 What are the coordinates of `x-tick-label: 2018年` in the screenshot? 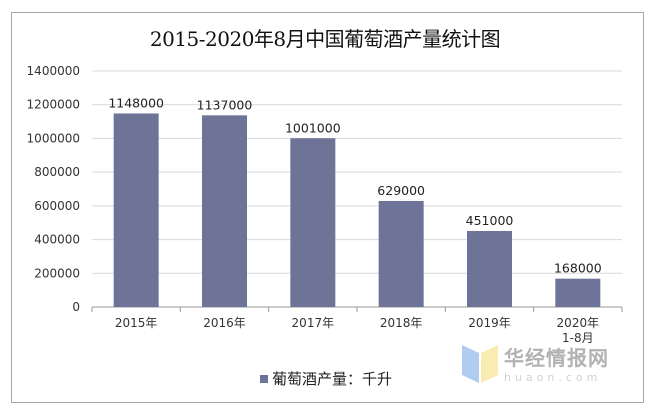 It's located at (401, 323).